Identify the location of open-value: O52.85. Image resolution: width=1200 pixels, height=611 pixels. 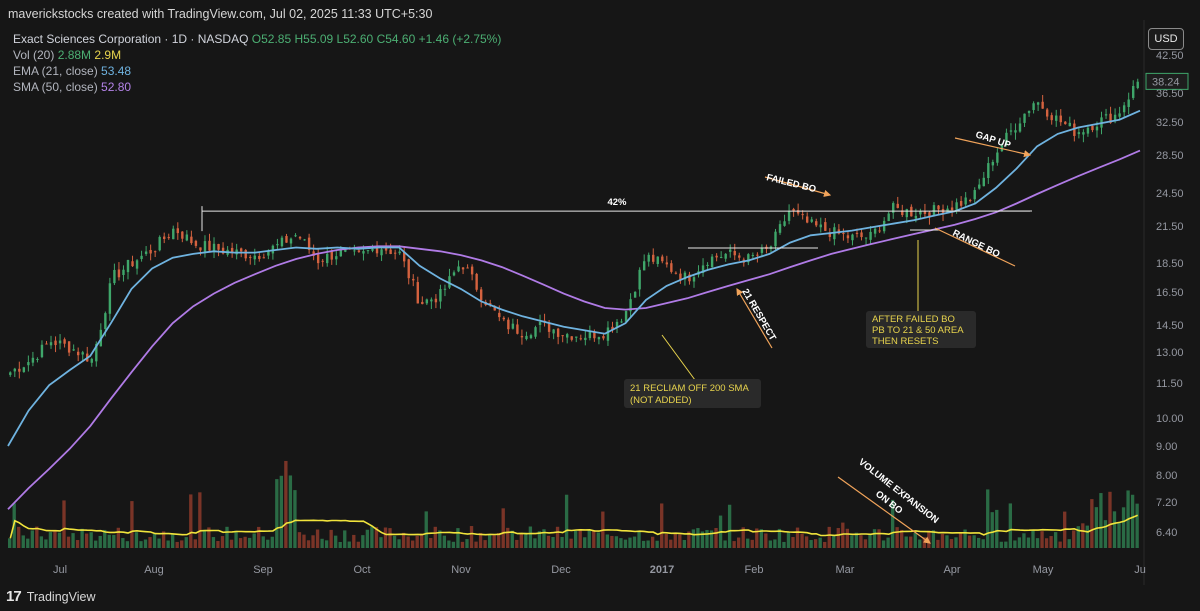
(271, 39).